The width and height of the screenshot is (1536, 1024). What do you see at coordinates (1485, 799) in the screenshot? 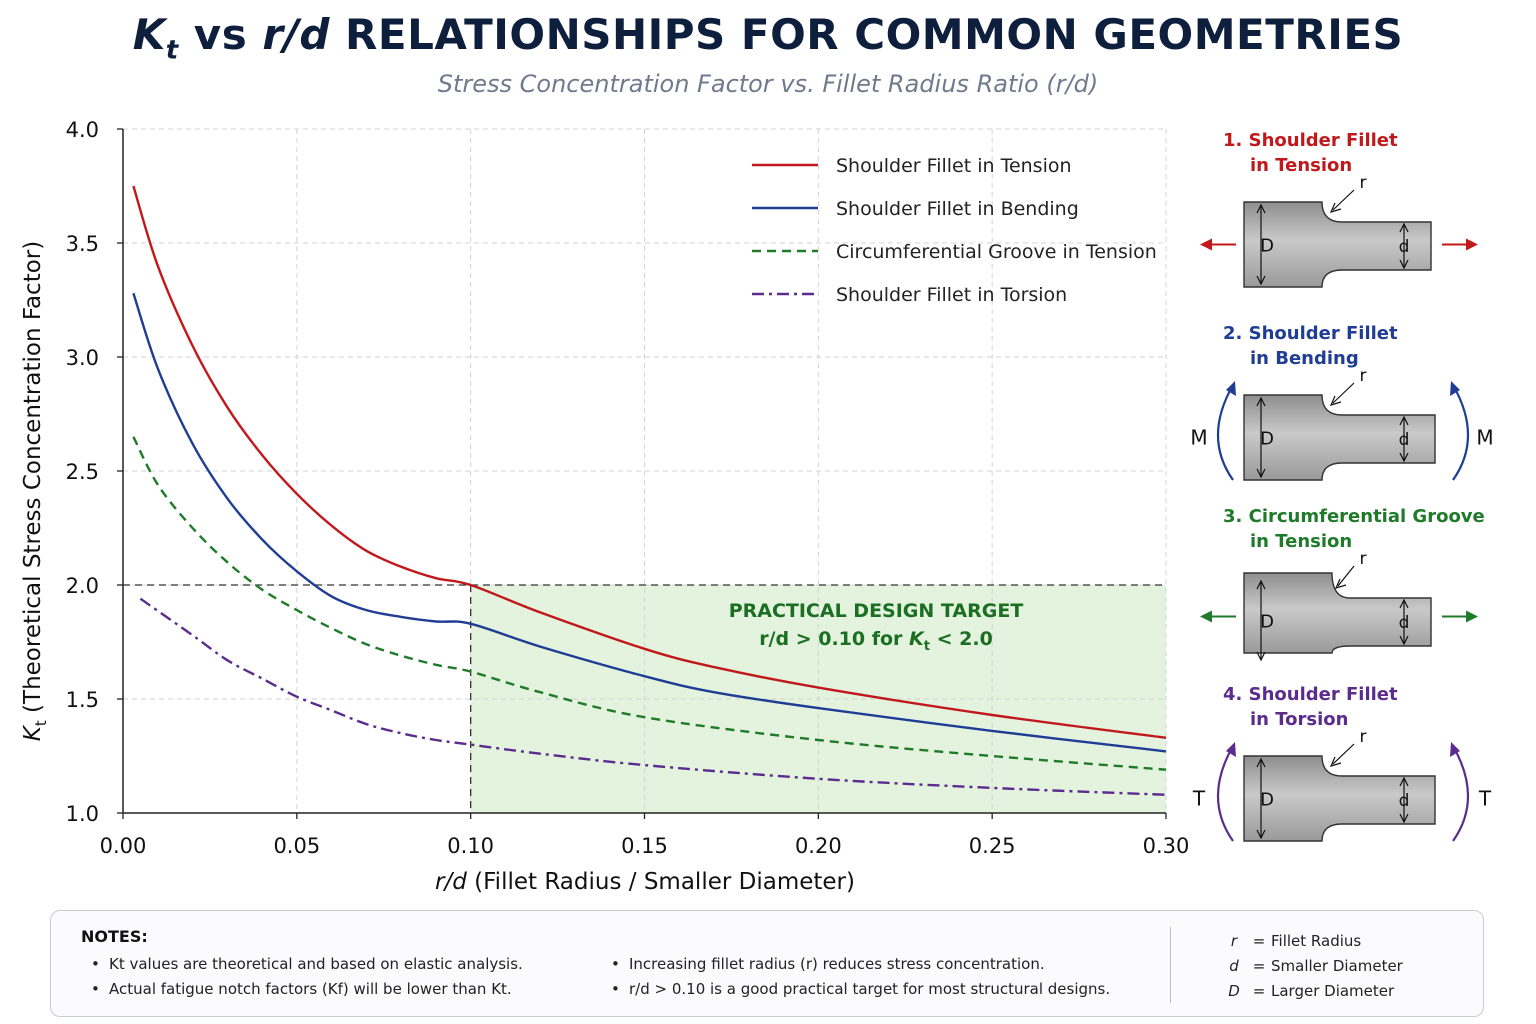
I see `moment-label-right: T` at bounding box center [1485, 799].